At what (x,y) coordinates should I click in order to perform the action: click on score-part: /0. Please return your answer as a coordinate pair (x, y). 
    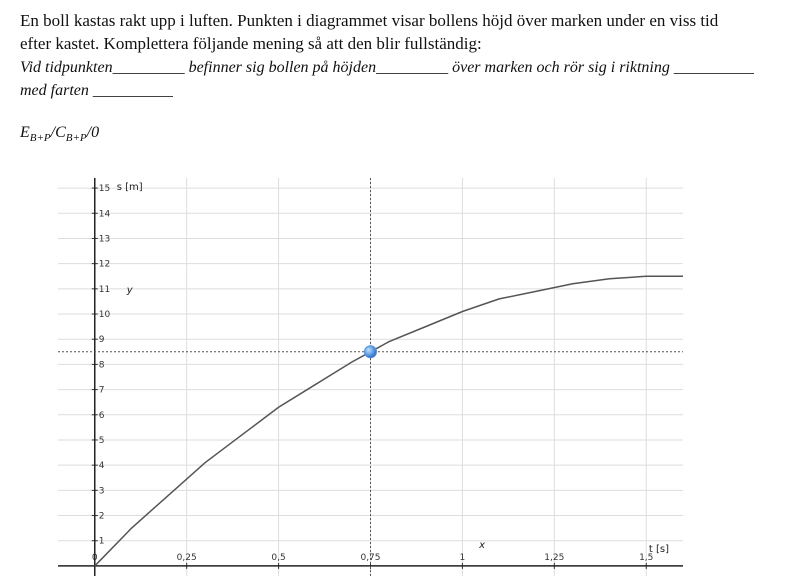
    Looking at the image, I should click on (92, 132).